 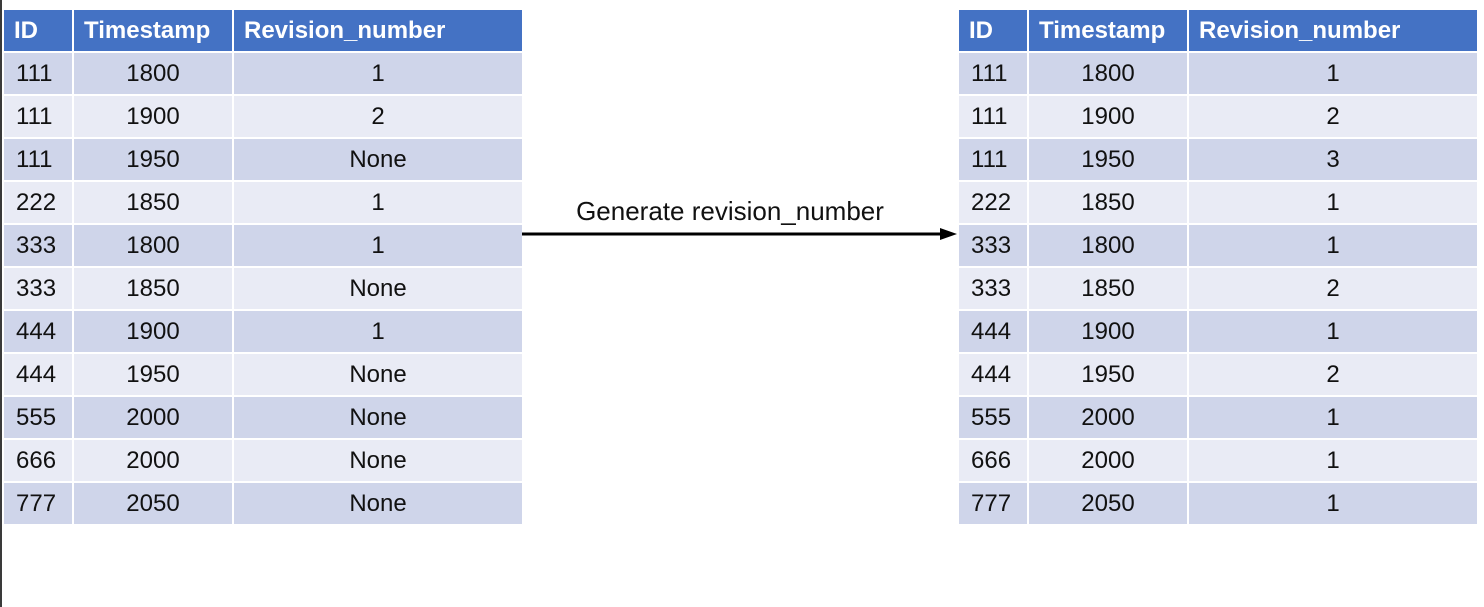 I want to click on right-arrow-icon, so click(x=739, y=234).